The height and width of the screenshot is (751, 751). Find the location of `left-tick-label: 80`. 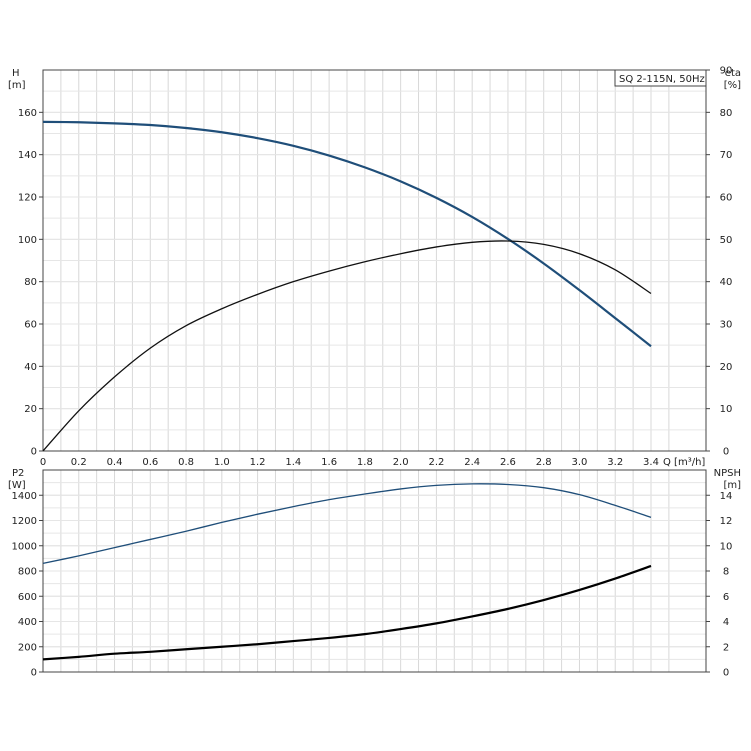

left-tick-label: 80 is located at coordinates (30, 282).